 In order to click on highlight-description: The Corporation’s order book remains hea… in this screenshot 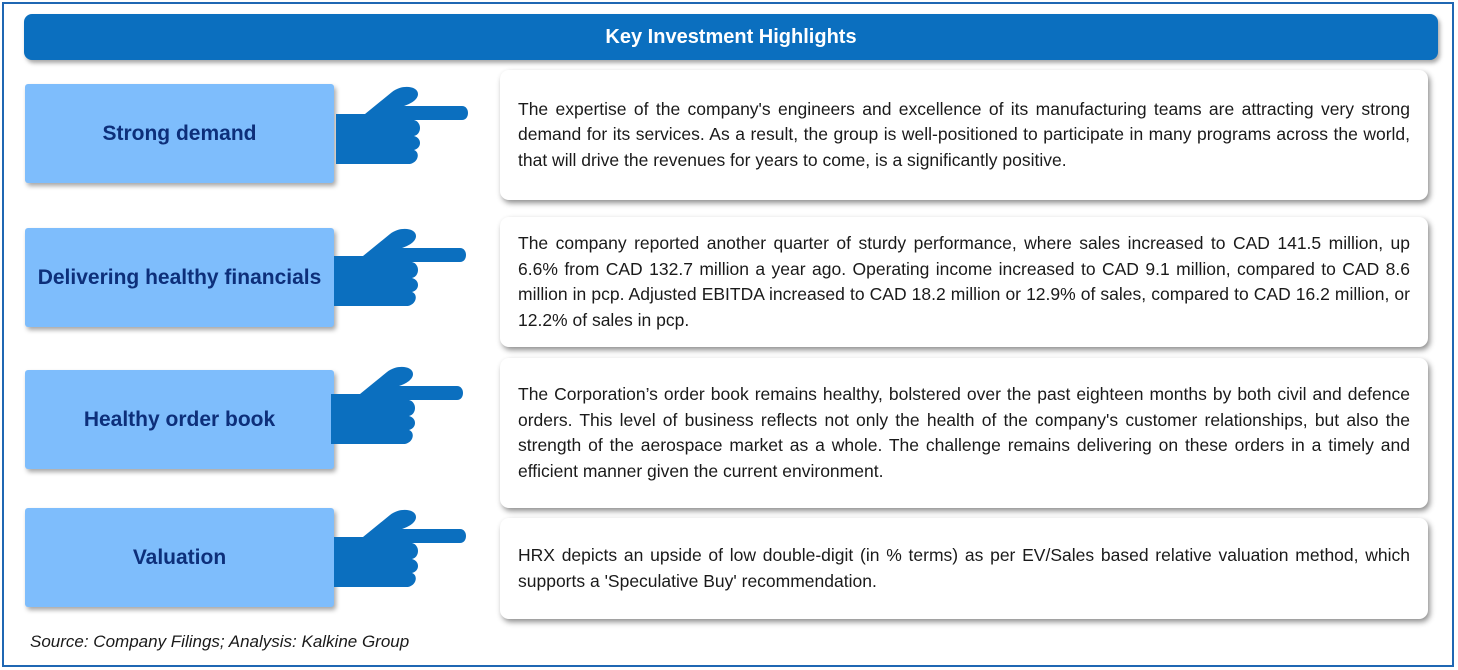, I will do `click(964, 432)`.